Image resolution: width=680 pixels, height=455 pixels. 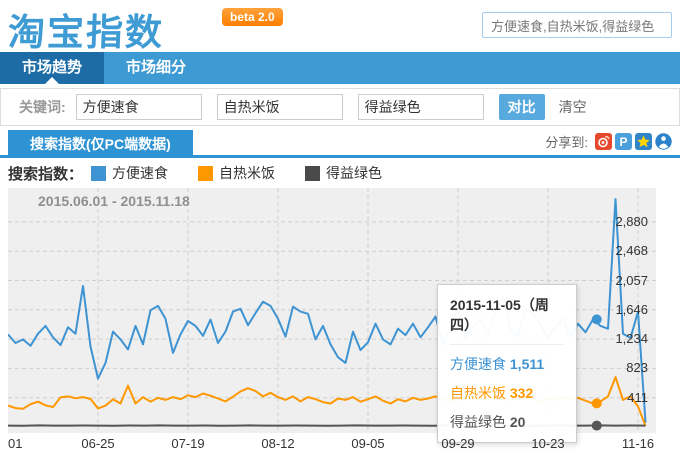 I want to click on legend-label: 自热米饭, so click(x=247, y=173).